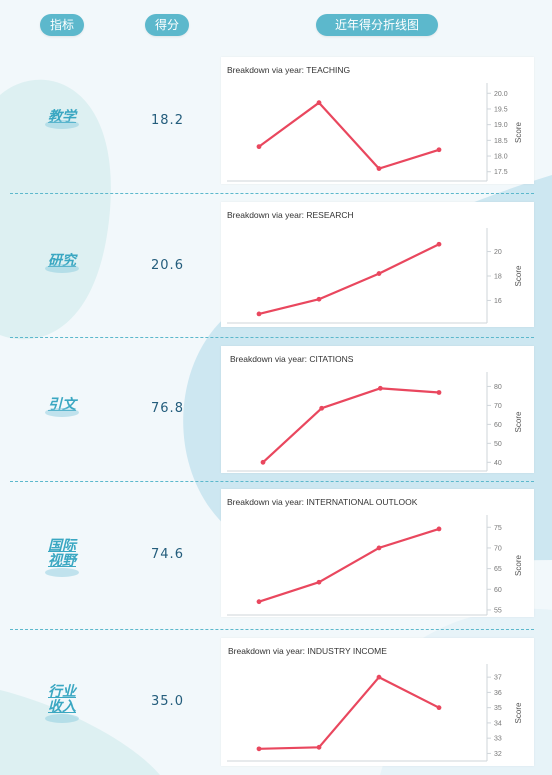  I want to click on chart-title: Breakdown via year: RESEARCH, so click(290, 215).